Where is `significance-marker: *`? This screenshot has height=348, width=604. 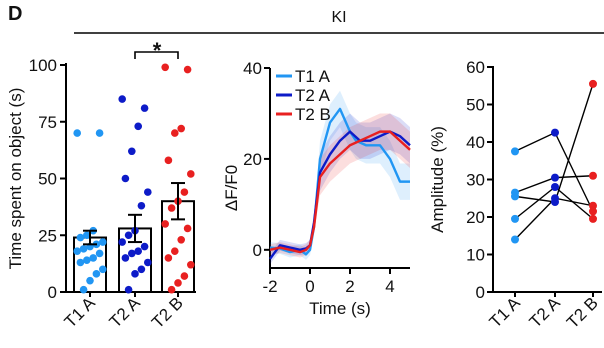
significance-marker: * is located at coordinates (157, 50).